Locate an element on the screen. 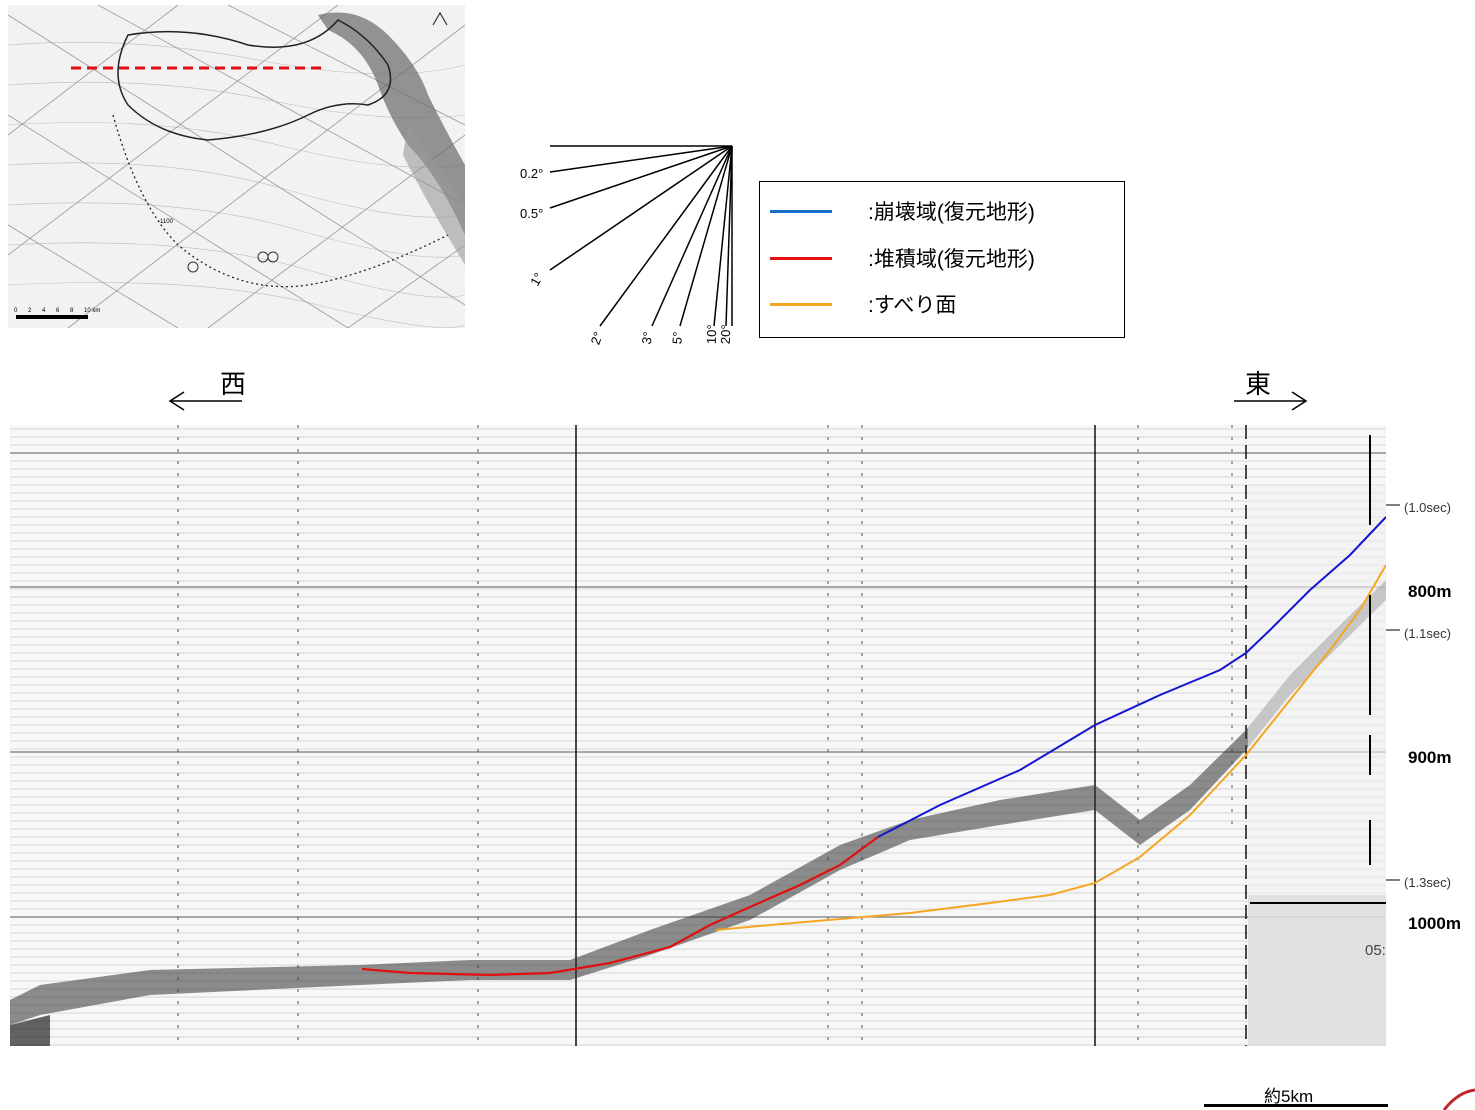 The width and height of the screenshot is (1475, 1110). slope-angle-fan: 0.2° 0.5° 1° 2° 3° 5° 10° 20° is located at coordinates (625, 240).